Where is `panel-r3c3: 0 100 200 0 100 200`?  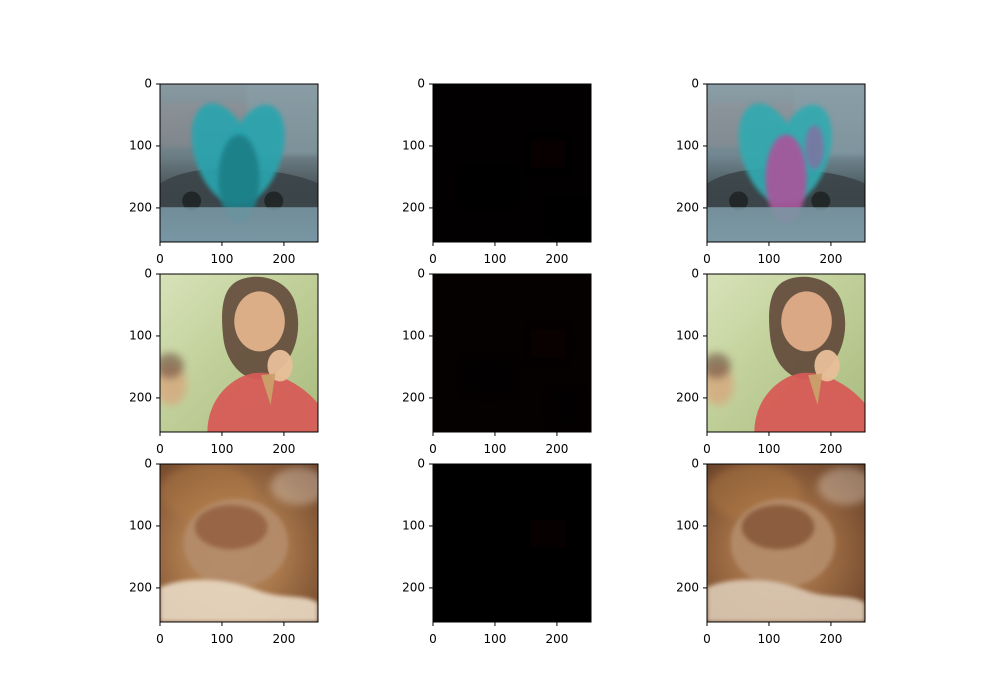
panel-r3c3: 0 100 200 0 100 200 is located at coordinates (771, 551).